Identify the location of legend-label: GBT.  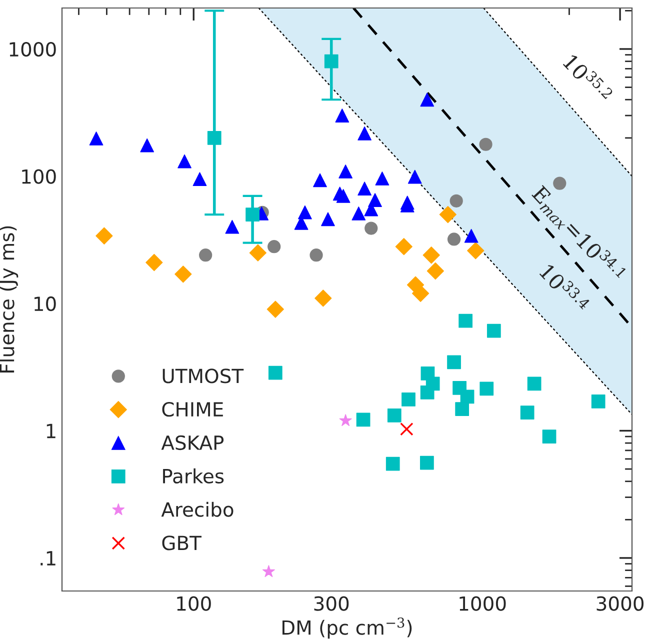
(182, 543).